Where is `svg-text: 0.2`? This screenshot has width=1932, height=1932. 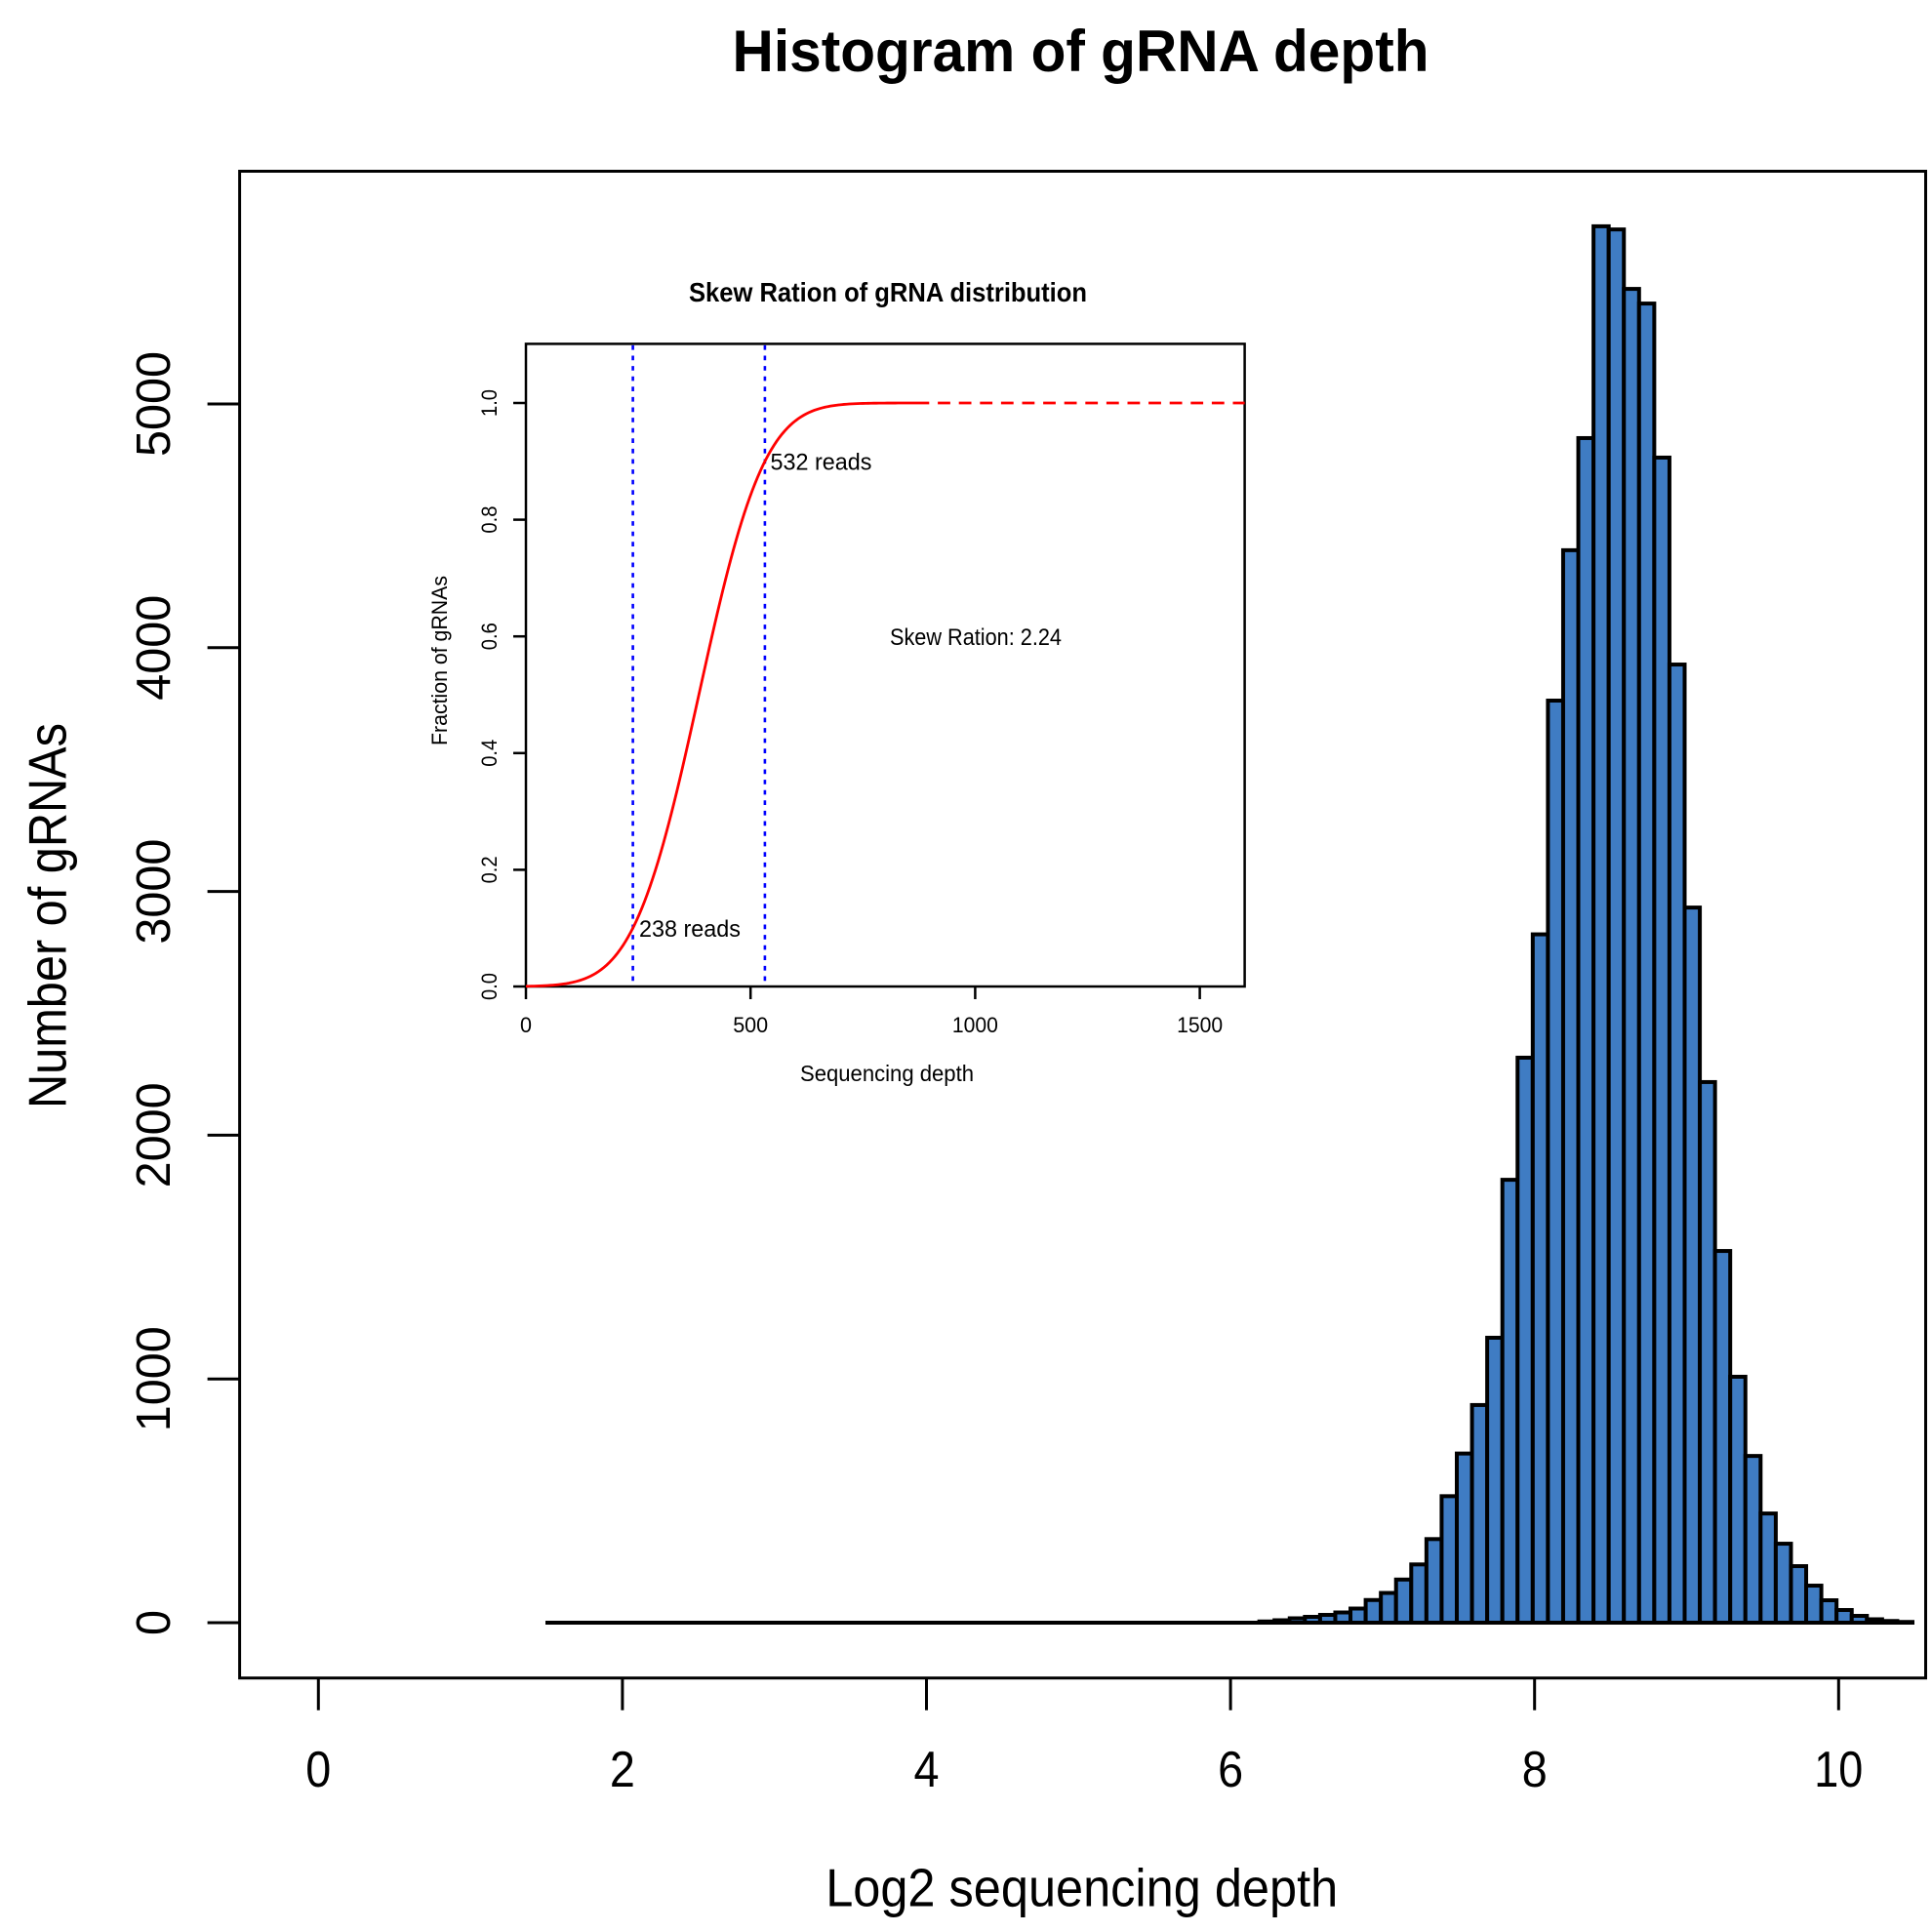 svg-text: 0.2 is located at coordinates (489, 869).